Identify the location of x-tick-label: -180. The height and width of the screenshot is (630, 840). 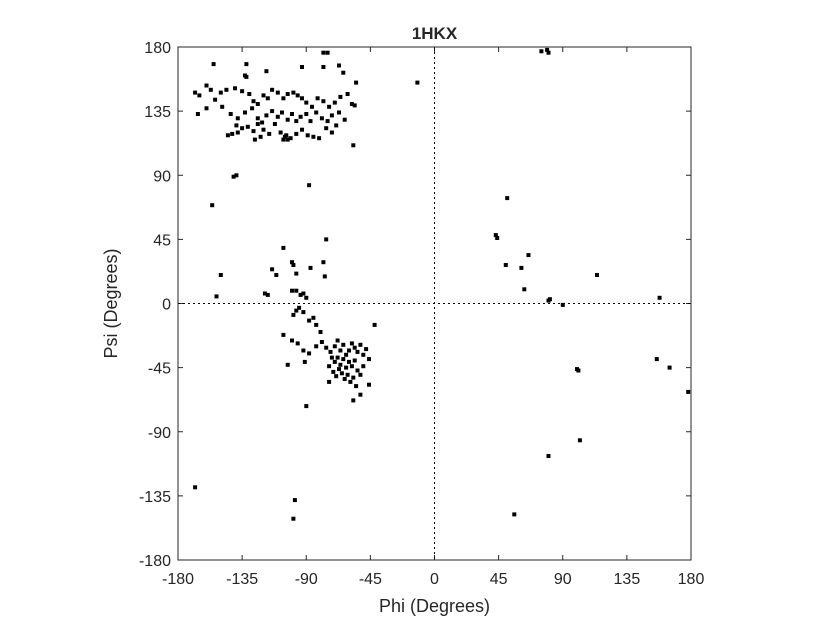
(178, 579).